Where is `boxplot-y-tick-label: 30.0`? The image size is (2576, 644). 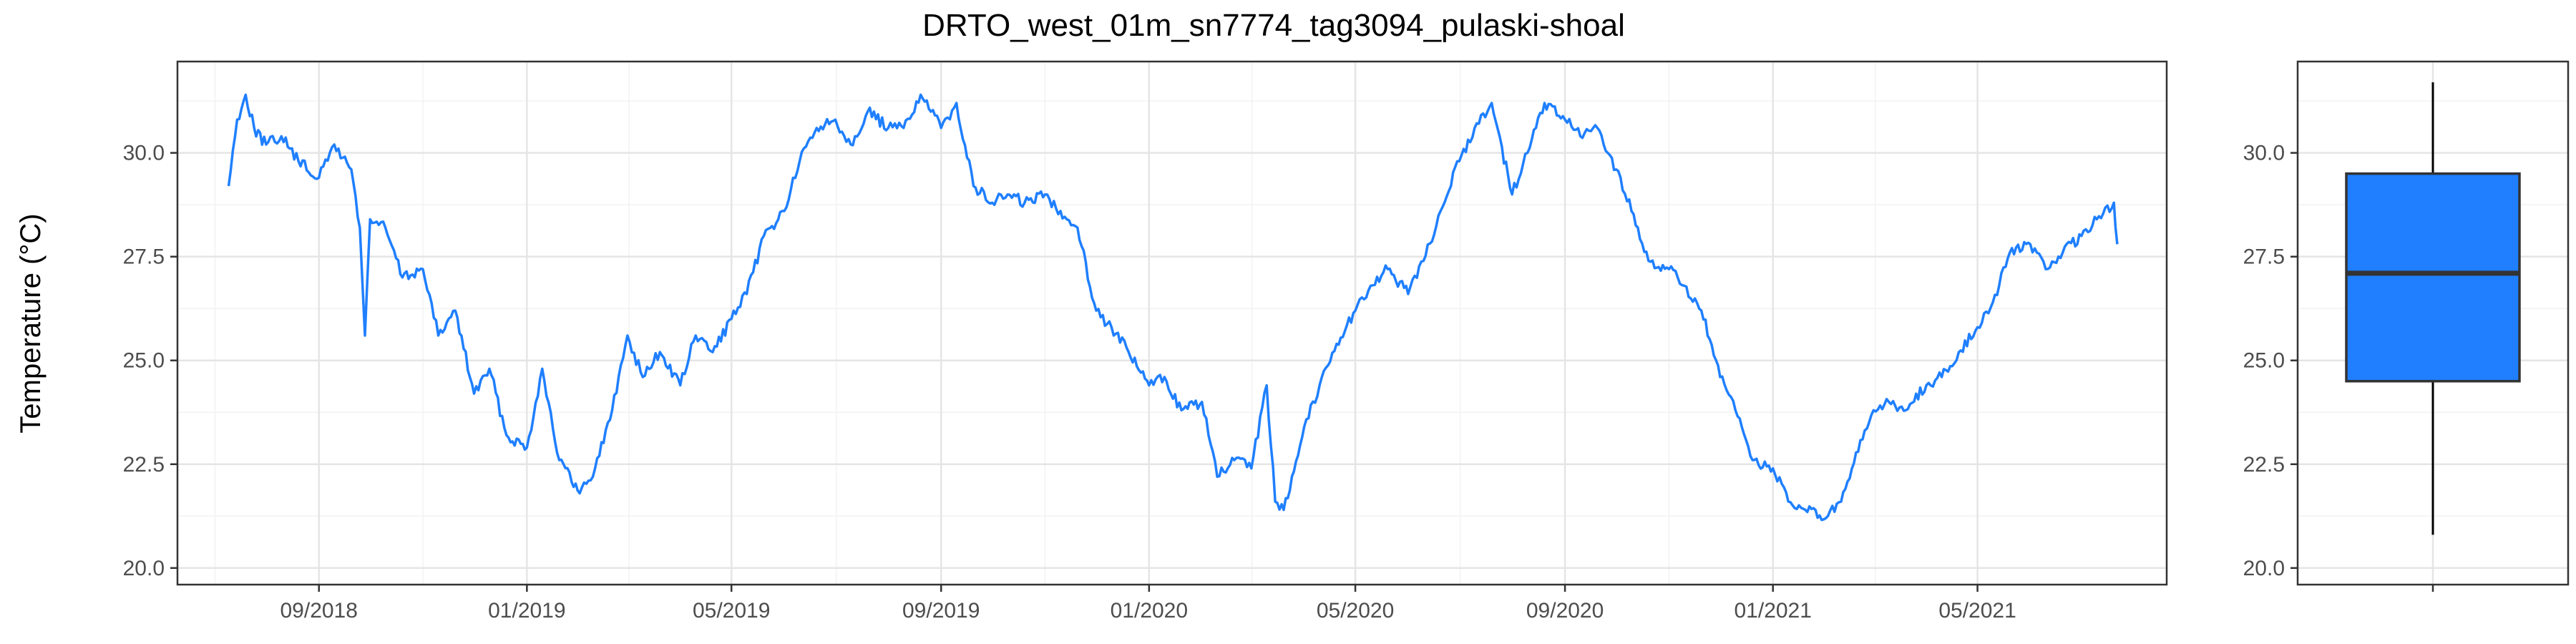 boxplot-y-tick-label: 30.0 is located at coordinates (2264, 153).